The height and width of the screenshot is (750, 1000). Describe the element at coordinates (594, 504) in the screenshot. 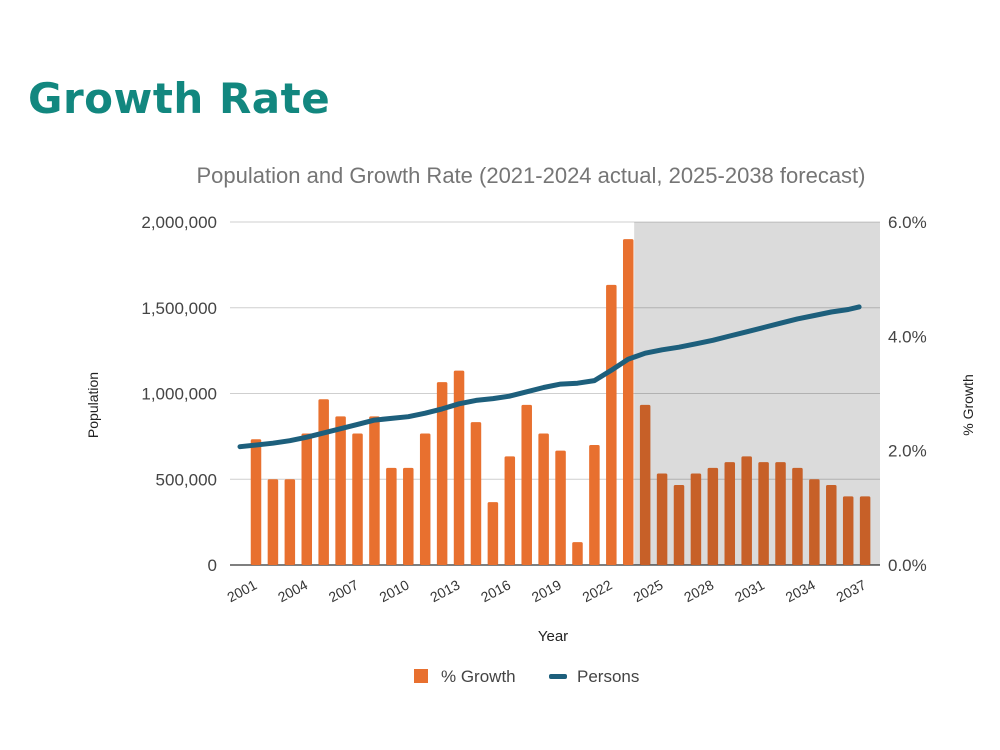

I see `bar-2021` at that location.